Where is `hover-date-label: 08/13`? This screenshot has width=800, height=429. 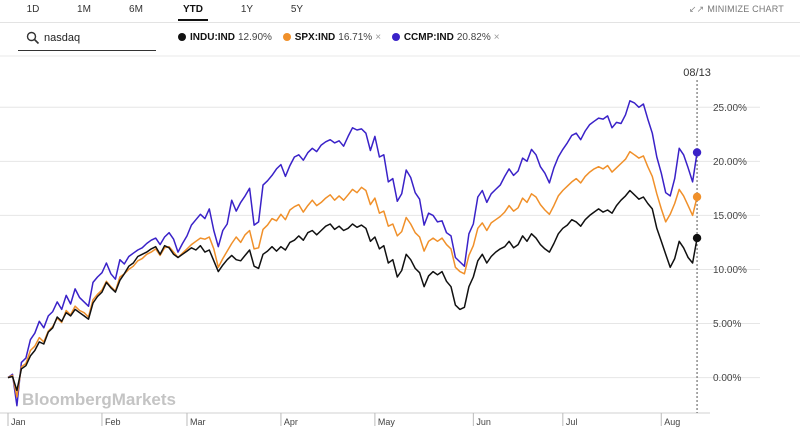 hover-date-label: 08/13 is located at coordinates (697, 73).